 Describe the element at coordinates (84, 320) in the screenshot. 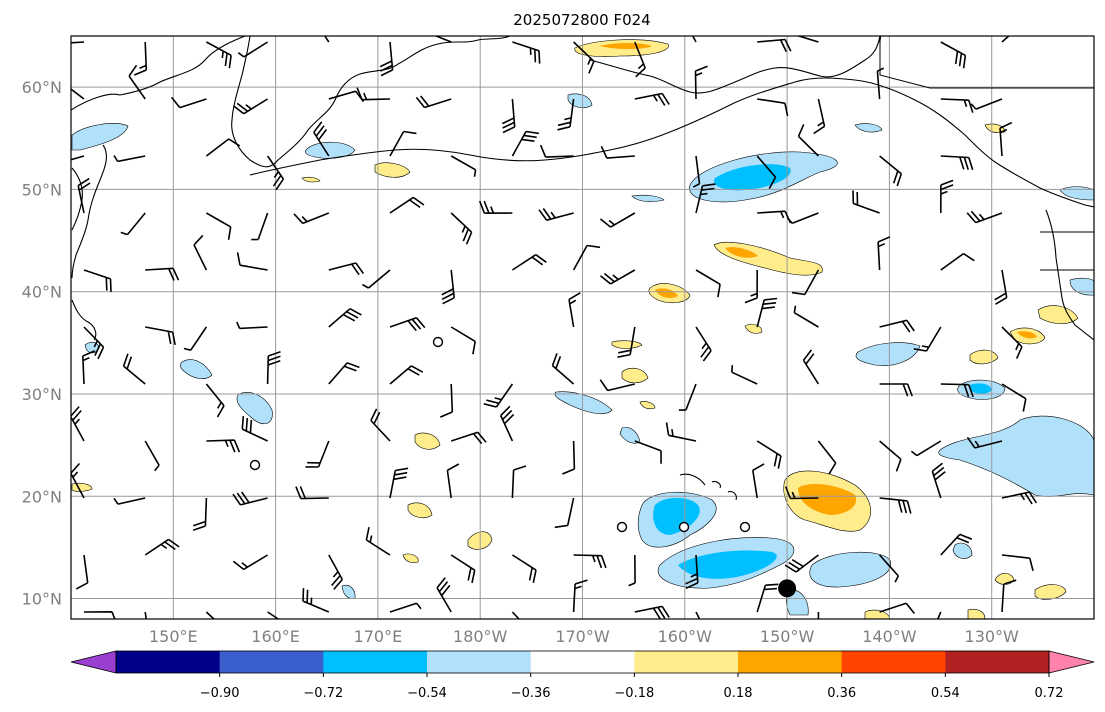

I see `coastline-japan` at that location.